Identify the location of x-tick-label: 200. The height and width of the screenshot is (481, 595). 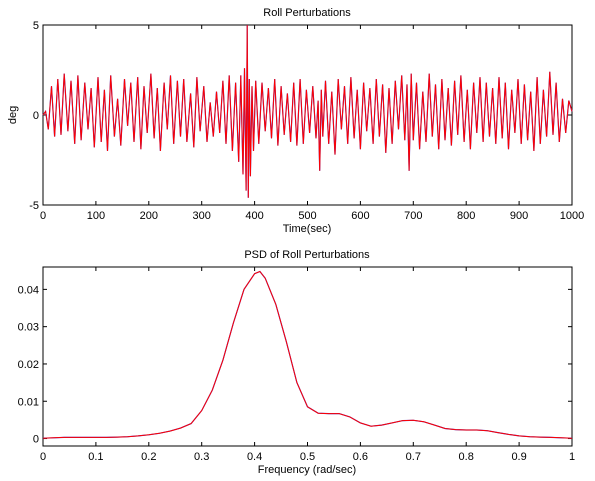
(149, 216).